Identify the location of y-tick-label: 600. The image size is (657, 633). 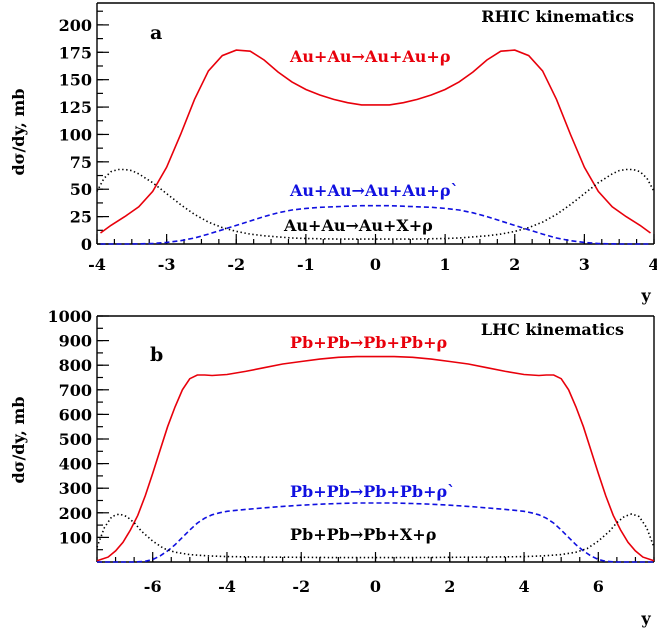
(75, 414).